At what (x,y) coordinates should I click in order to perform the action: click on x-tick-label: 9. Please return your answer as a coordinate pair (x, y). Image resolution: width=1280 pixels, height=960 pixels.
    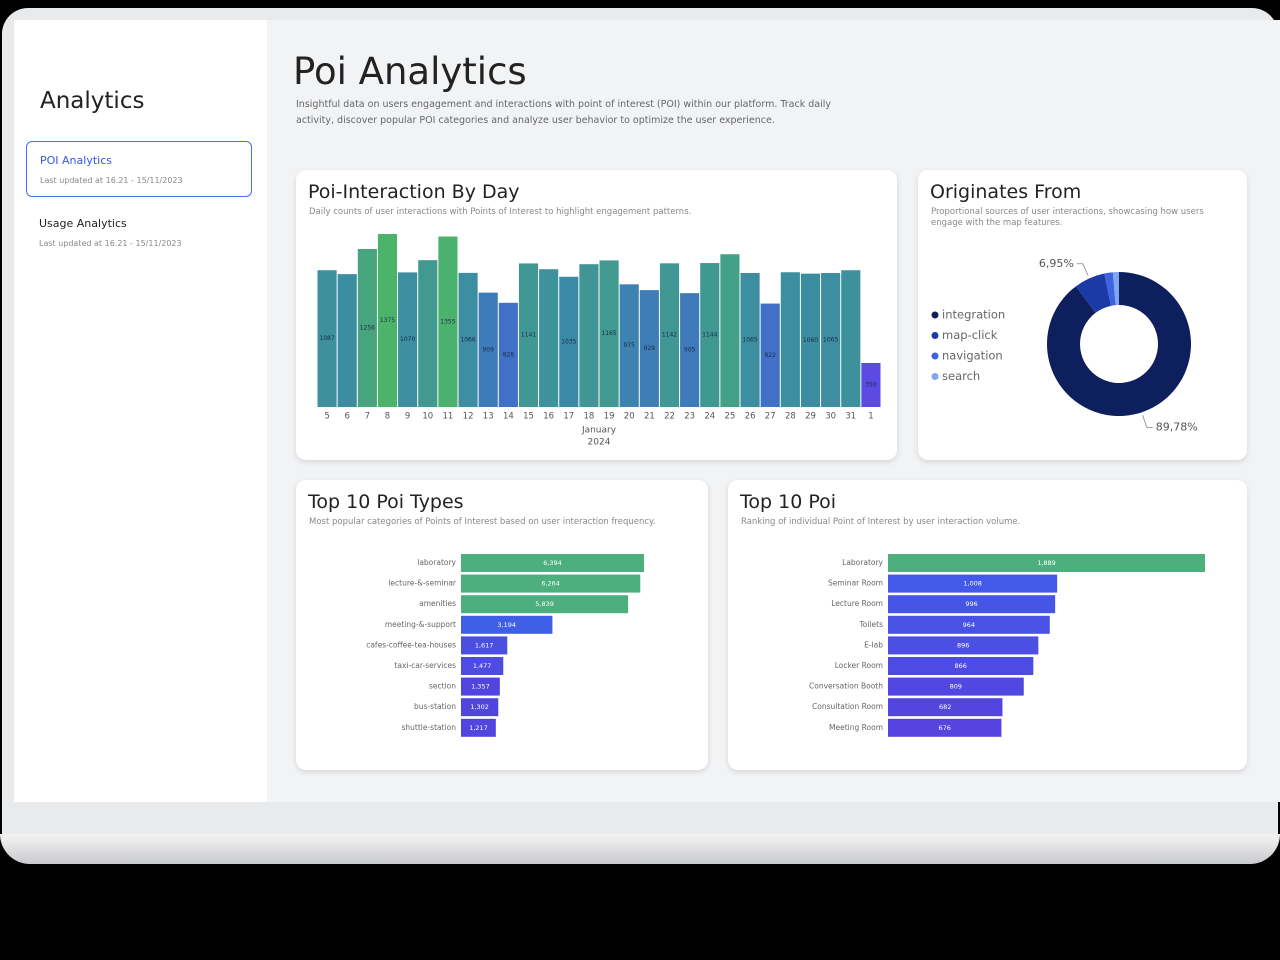
    Looking at the image, I should click on (407, 417).